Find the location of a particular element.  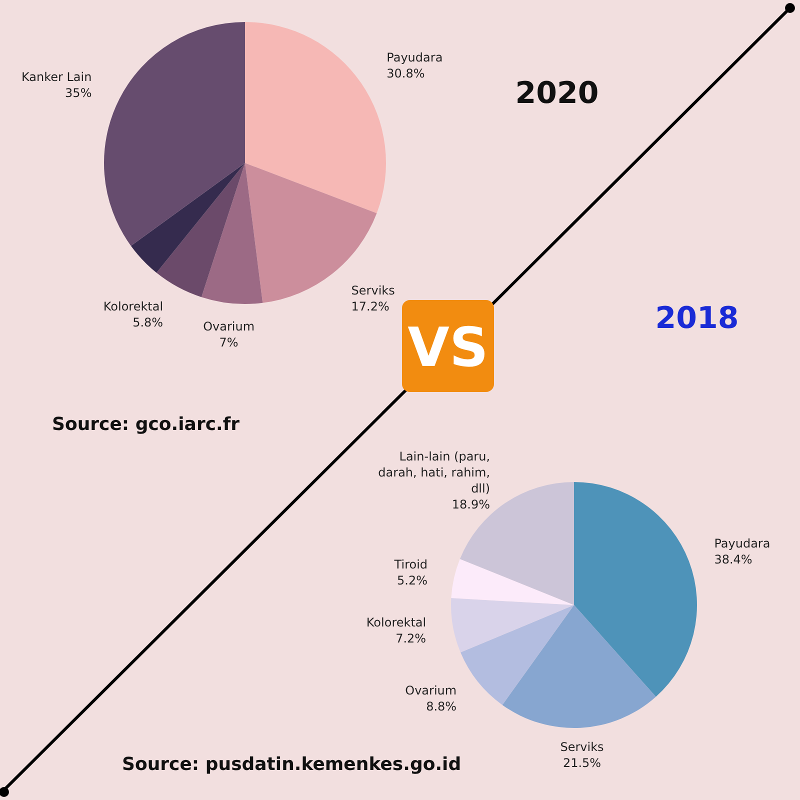

data-label: 7% is located at coordinates (228, 342).